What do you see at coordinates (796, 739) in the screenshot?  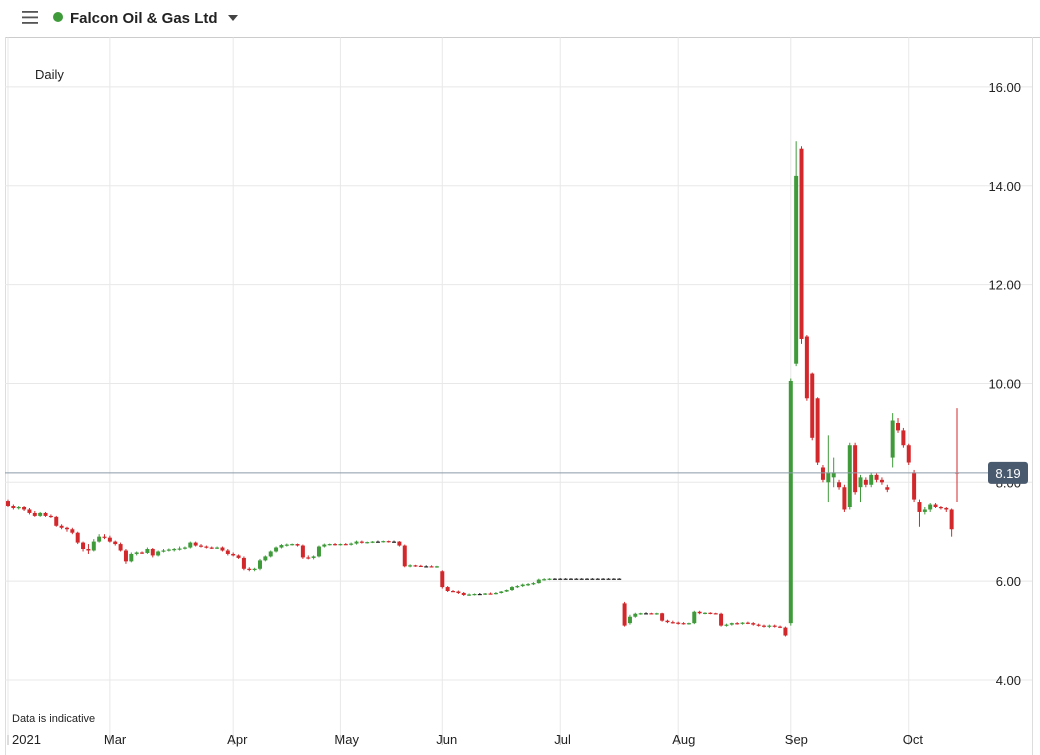 I see `x-tick-label: Sep` at bounding box center [796, 739].